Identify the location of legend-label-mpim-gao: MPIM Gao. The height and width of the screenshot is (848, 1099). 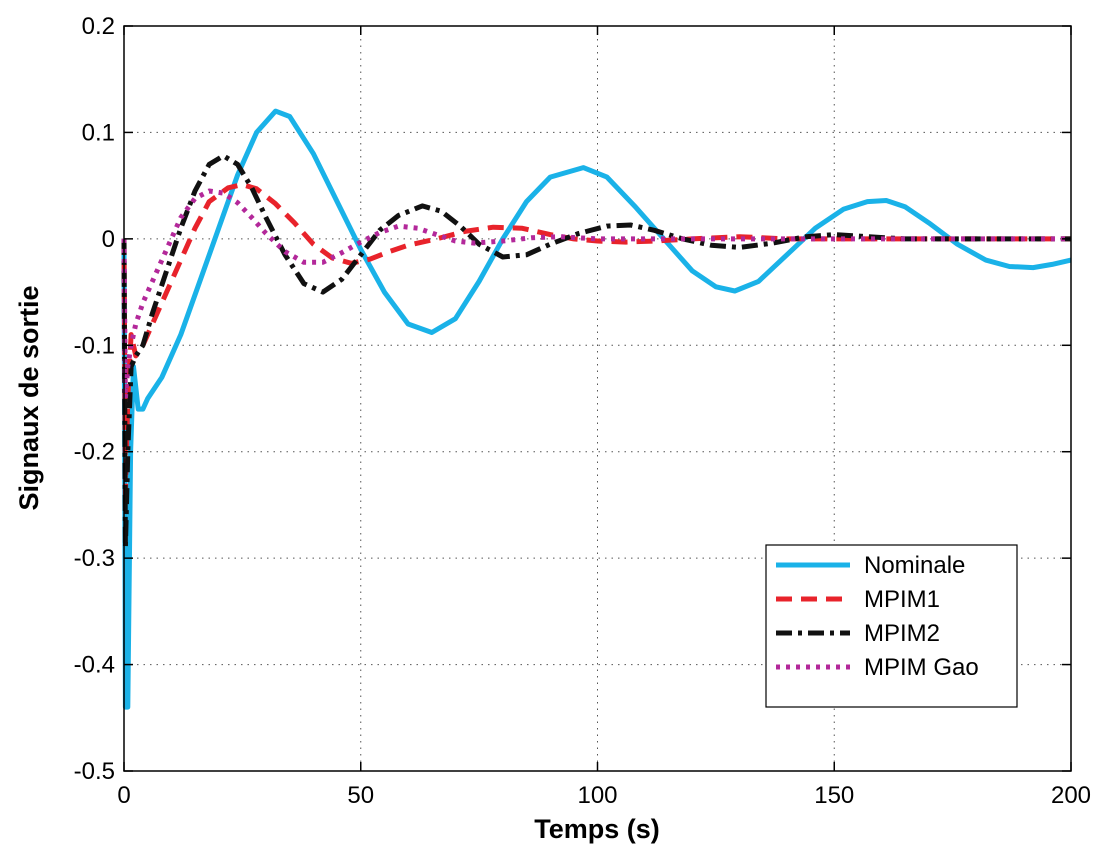
(921, 667).